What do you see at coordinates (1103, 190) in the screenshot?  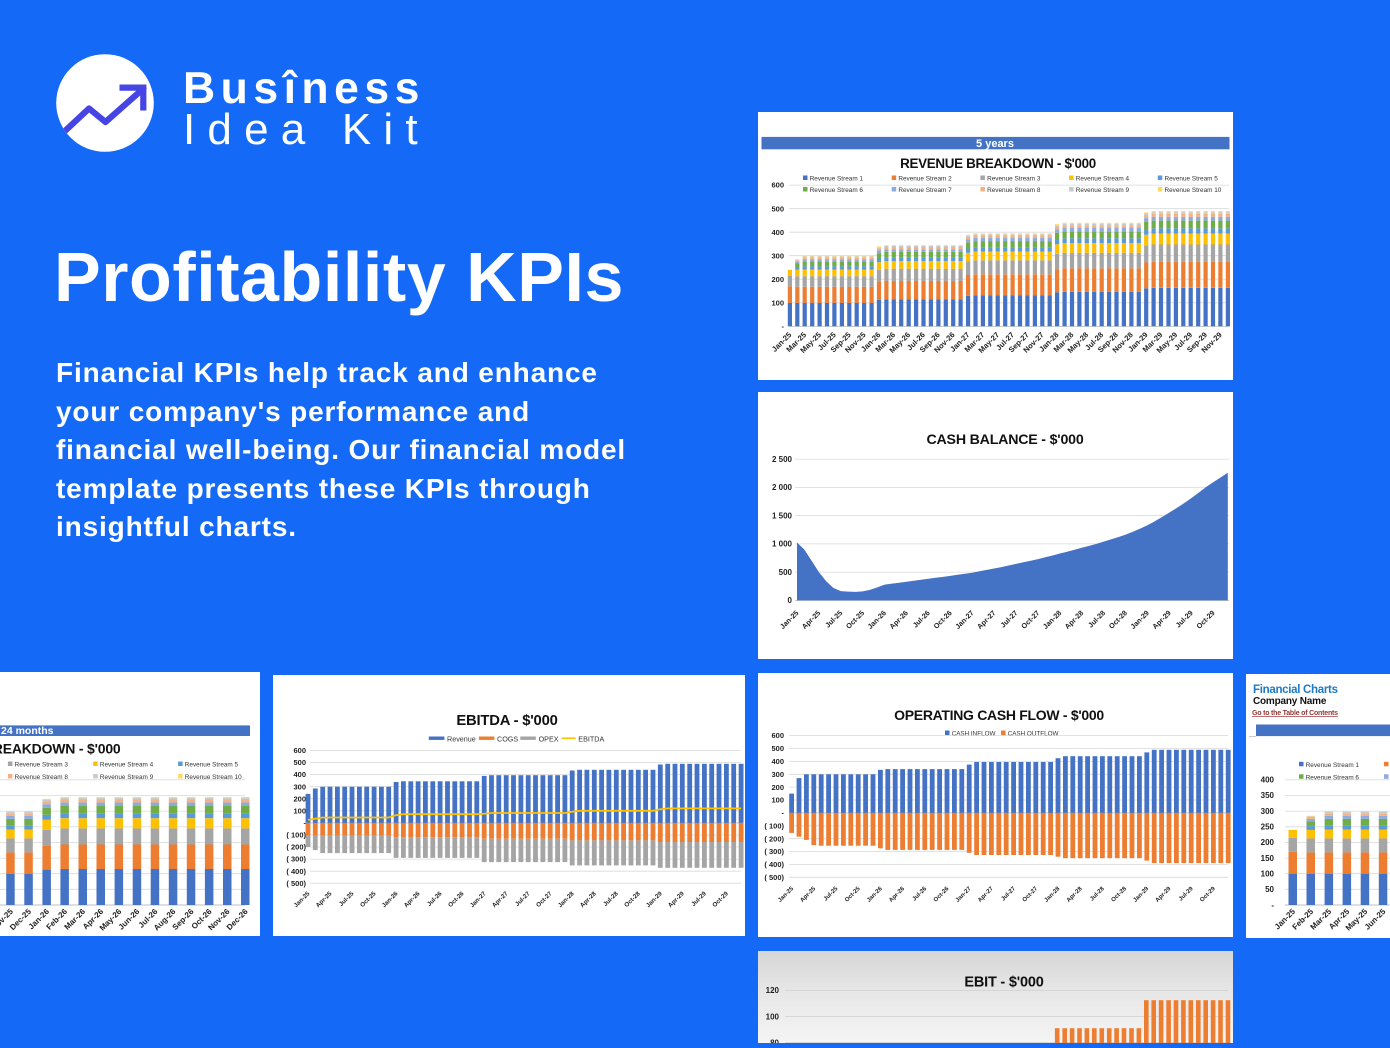 I see `svg-text: Revenue Stream 9` at bounding box center [1103, 190].